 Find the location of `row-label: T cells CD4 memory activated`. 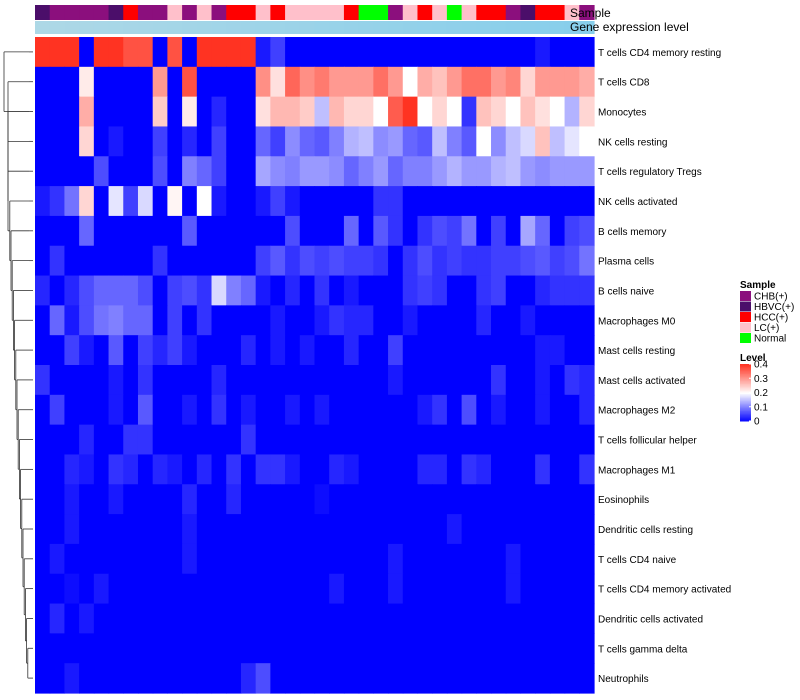

row-label: T cells CD4 memory activated is located at coordinates (664, 590).